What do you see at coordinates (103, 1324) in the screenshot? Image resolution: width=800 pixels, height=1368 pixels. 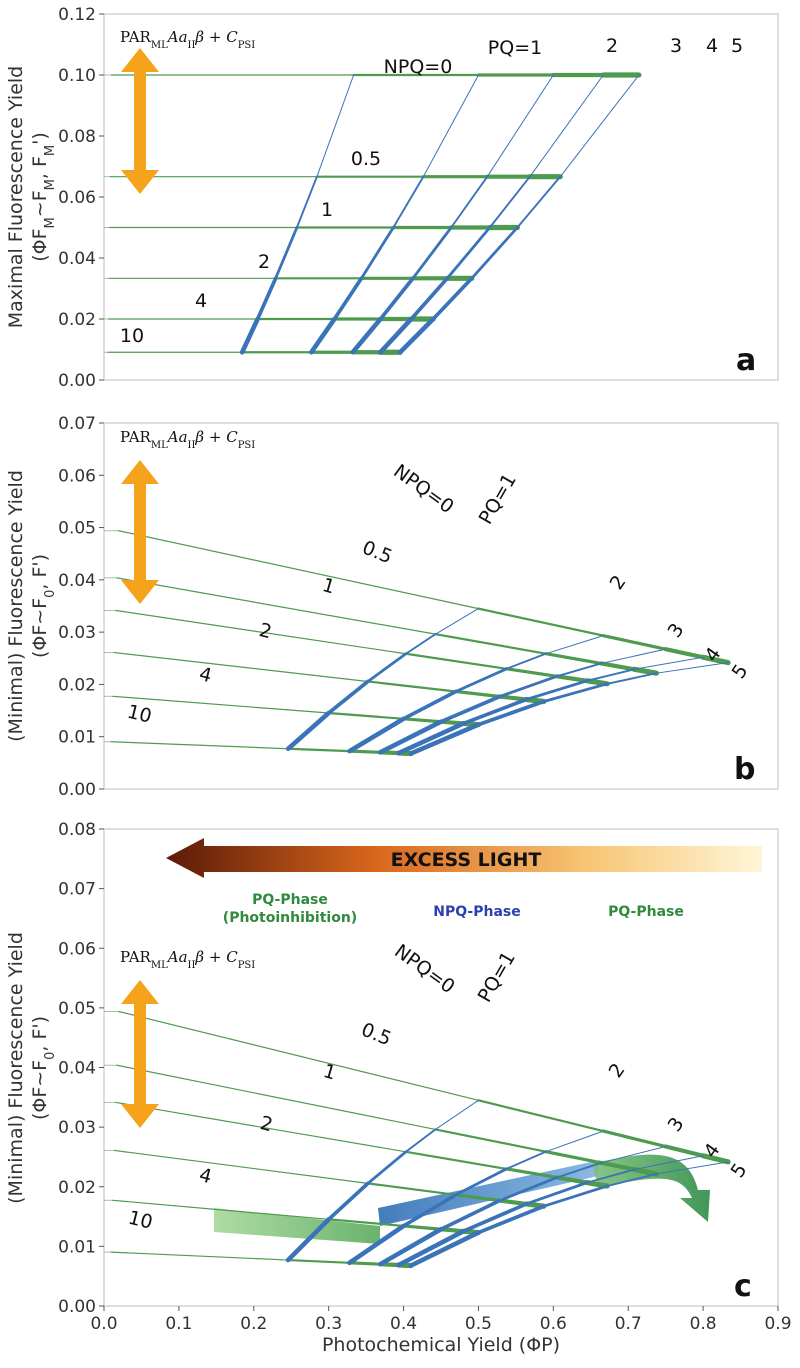 I see `x-tick-label: 0.0` at bounding box center [103, 1324].